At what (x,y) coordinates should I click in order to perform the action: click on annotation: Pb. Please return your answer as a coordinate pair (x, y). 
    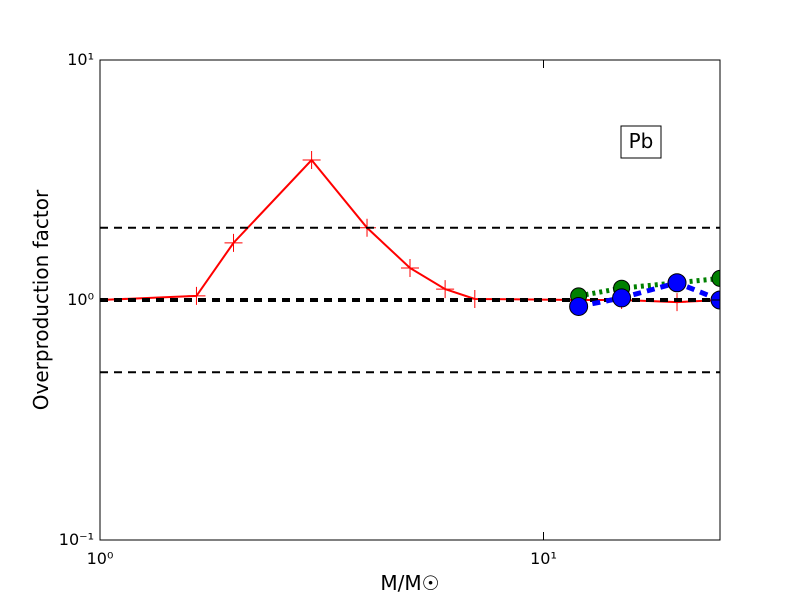
    Looking at the image, I should click on (641, 141).